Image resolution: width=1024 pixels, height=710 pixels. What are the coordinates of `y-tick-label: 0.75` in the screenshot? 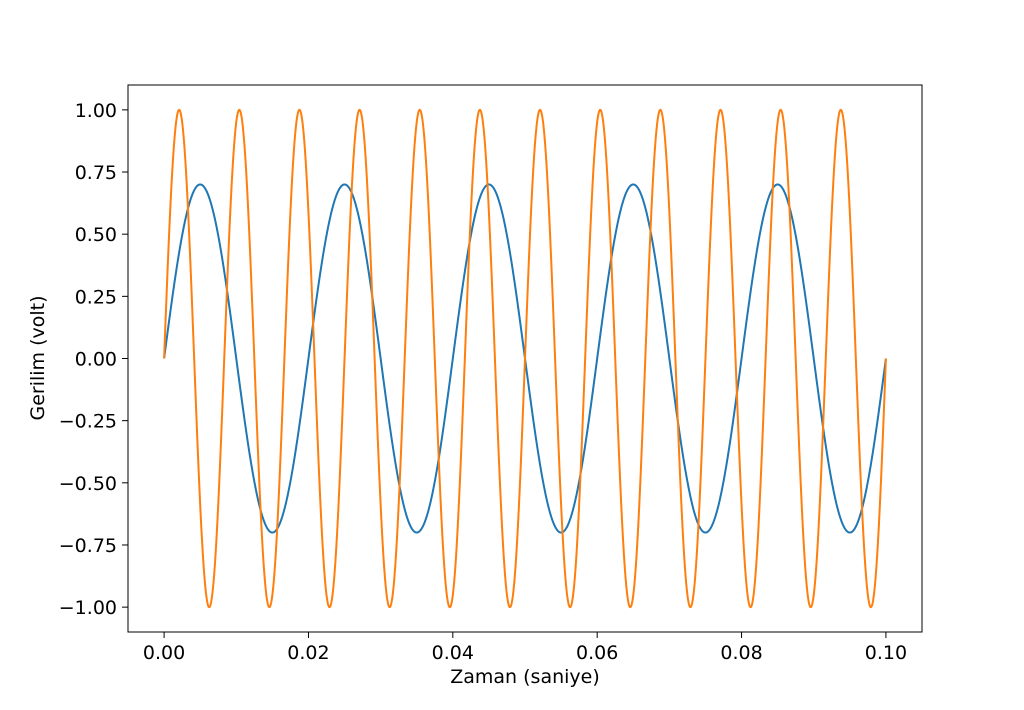 It's located at (96, 173).